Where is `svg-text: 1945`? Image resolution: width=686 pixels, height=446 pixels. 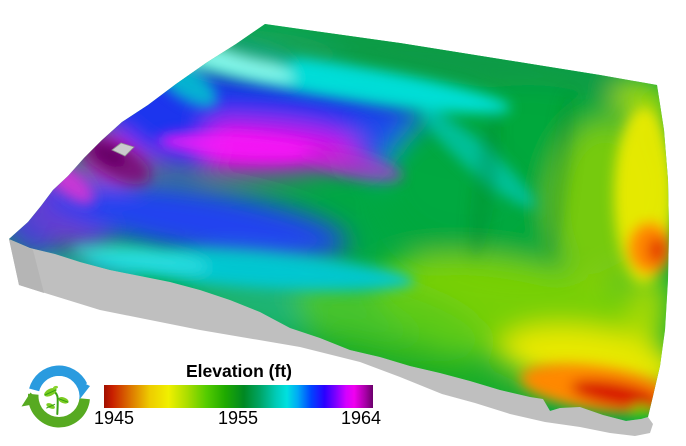 svg-text: 1945 is located at coordinates (114, 418).